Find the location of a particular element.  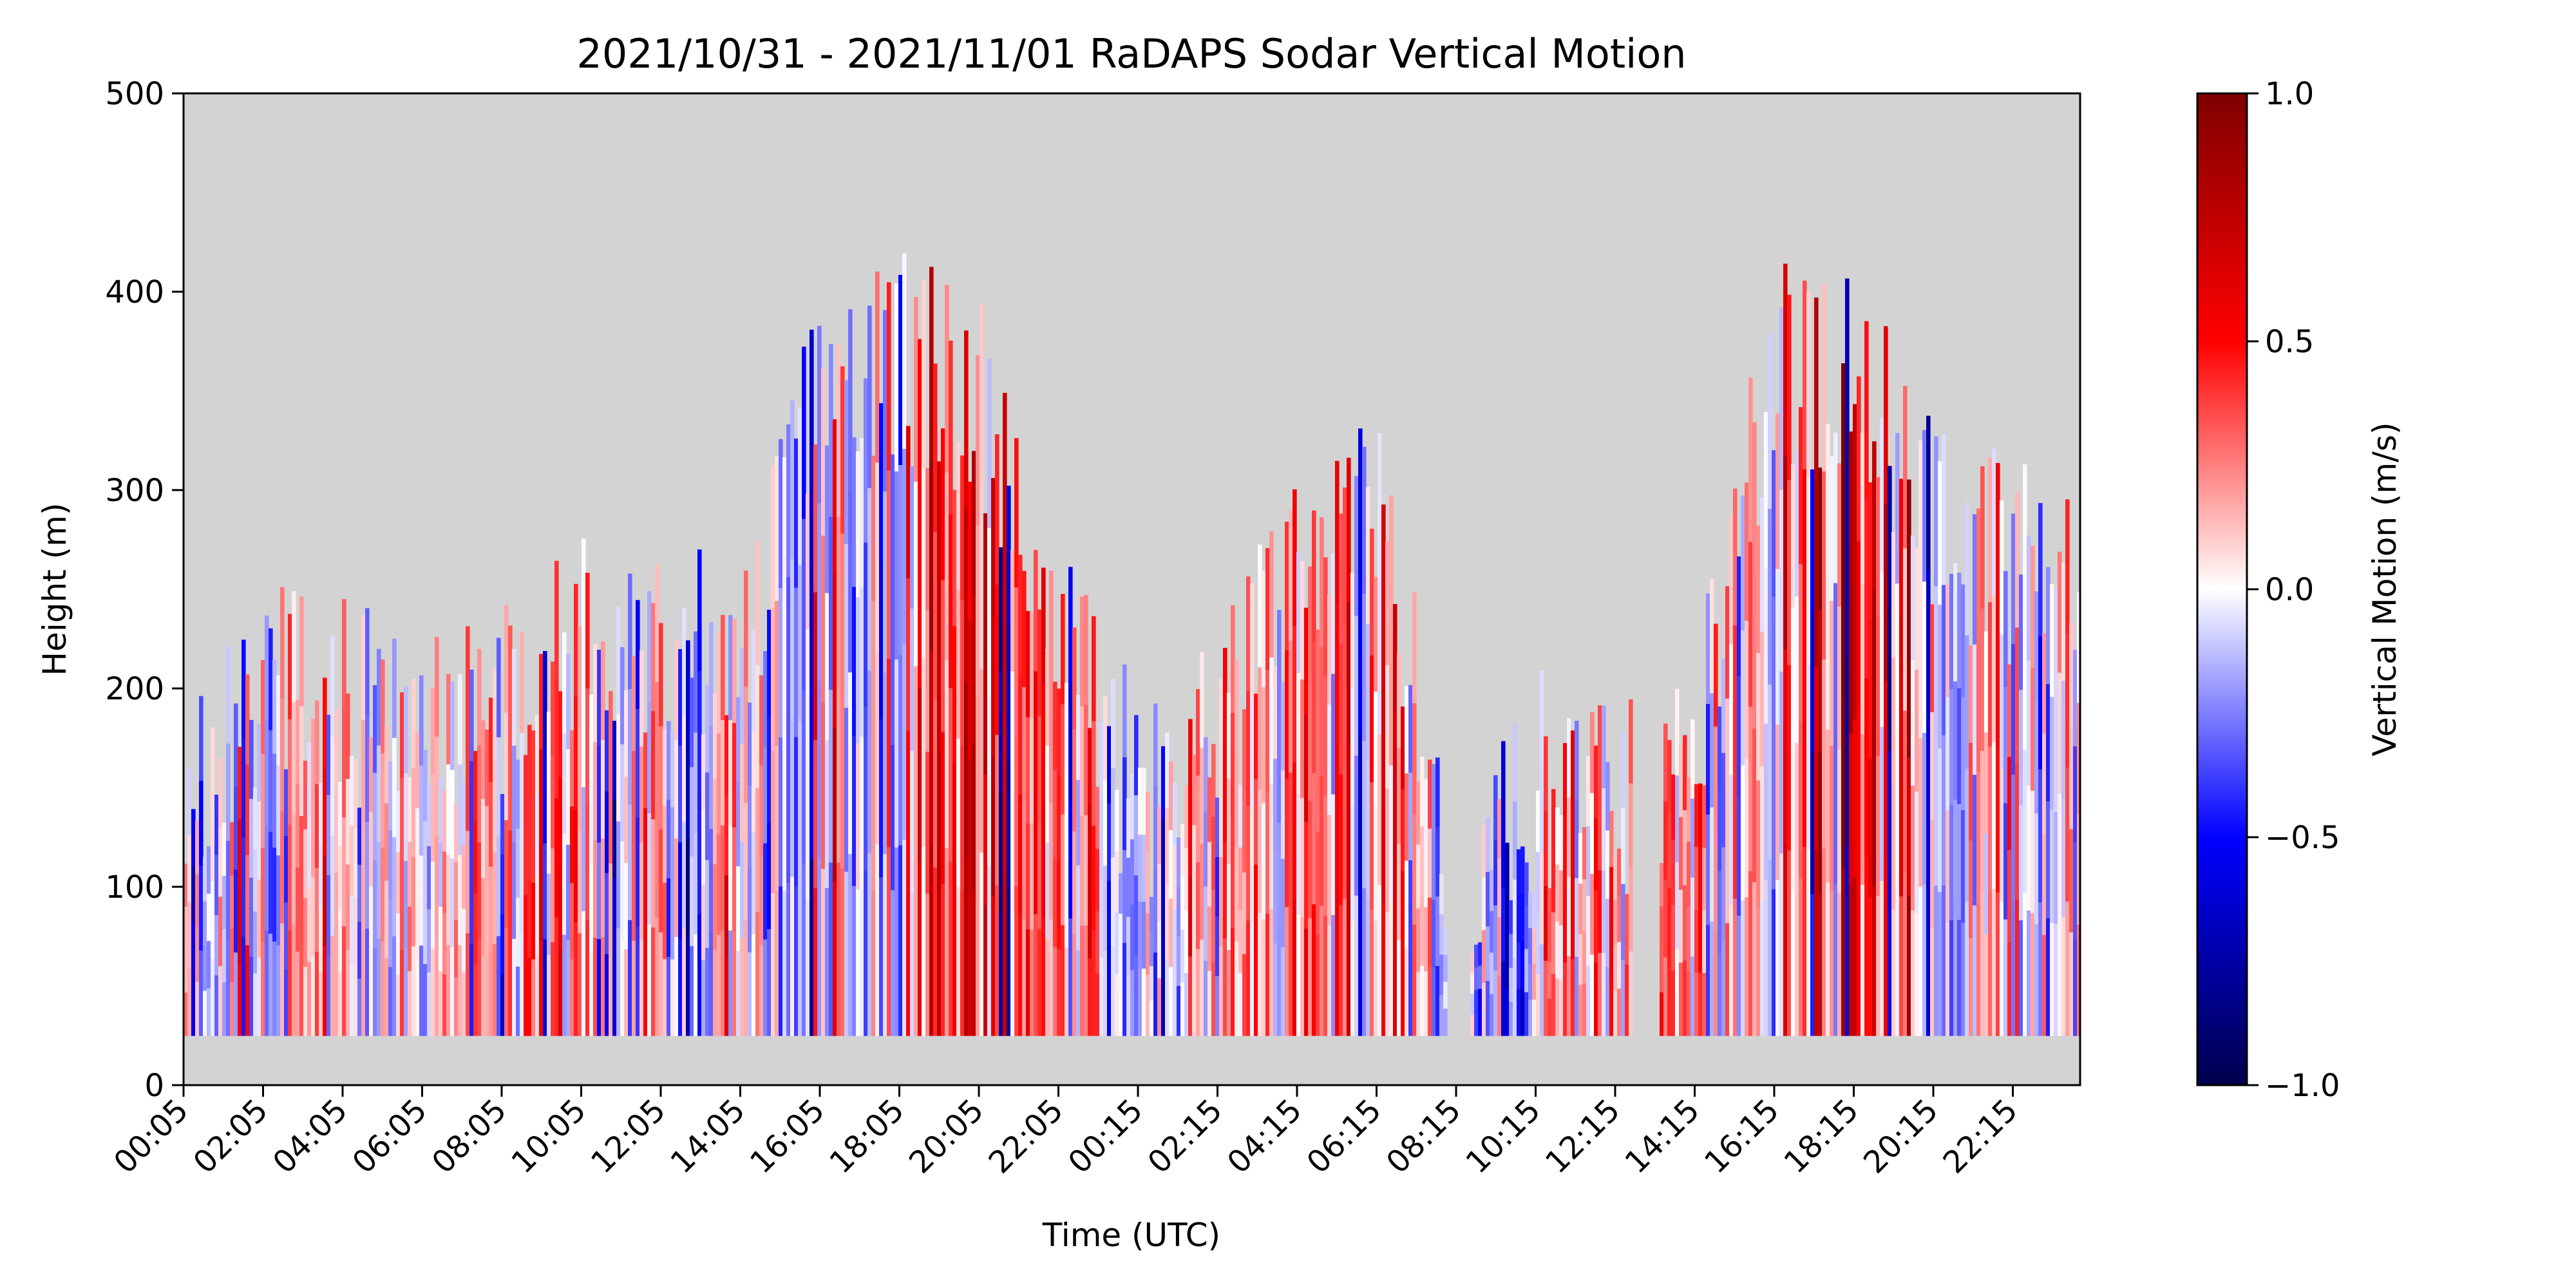

x-tick-label: 20:05 is located at coordinates (946, 1136).